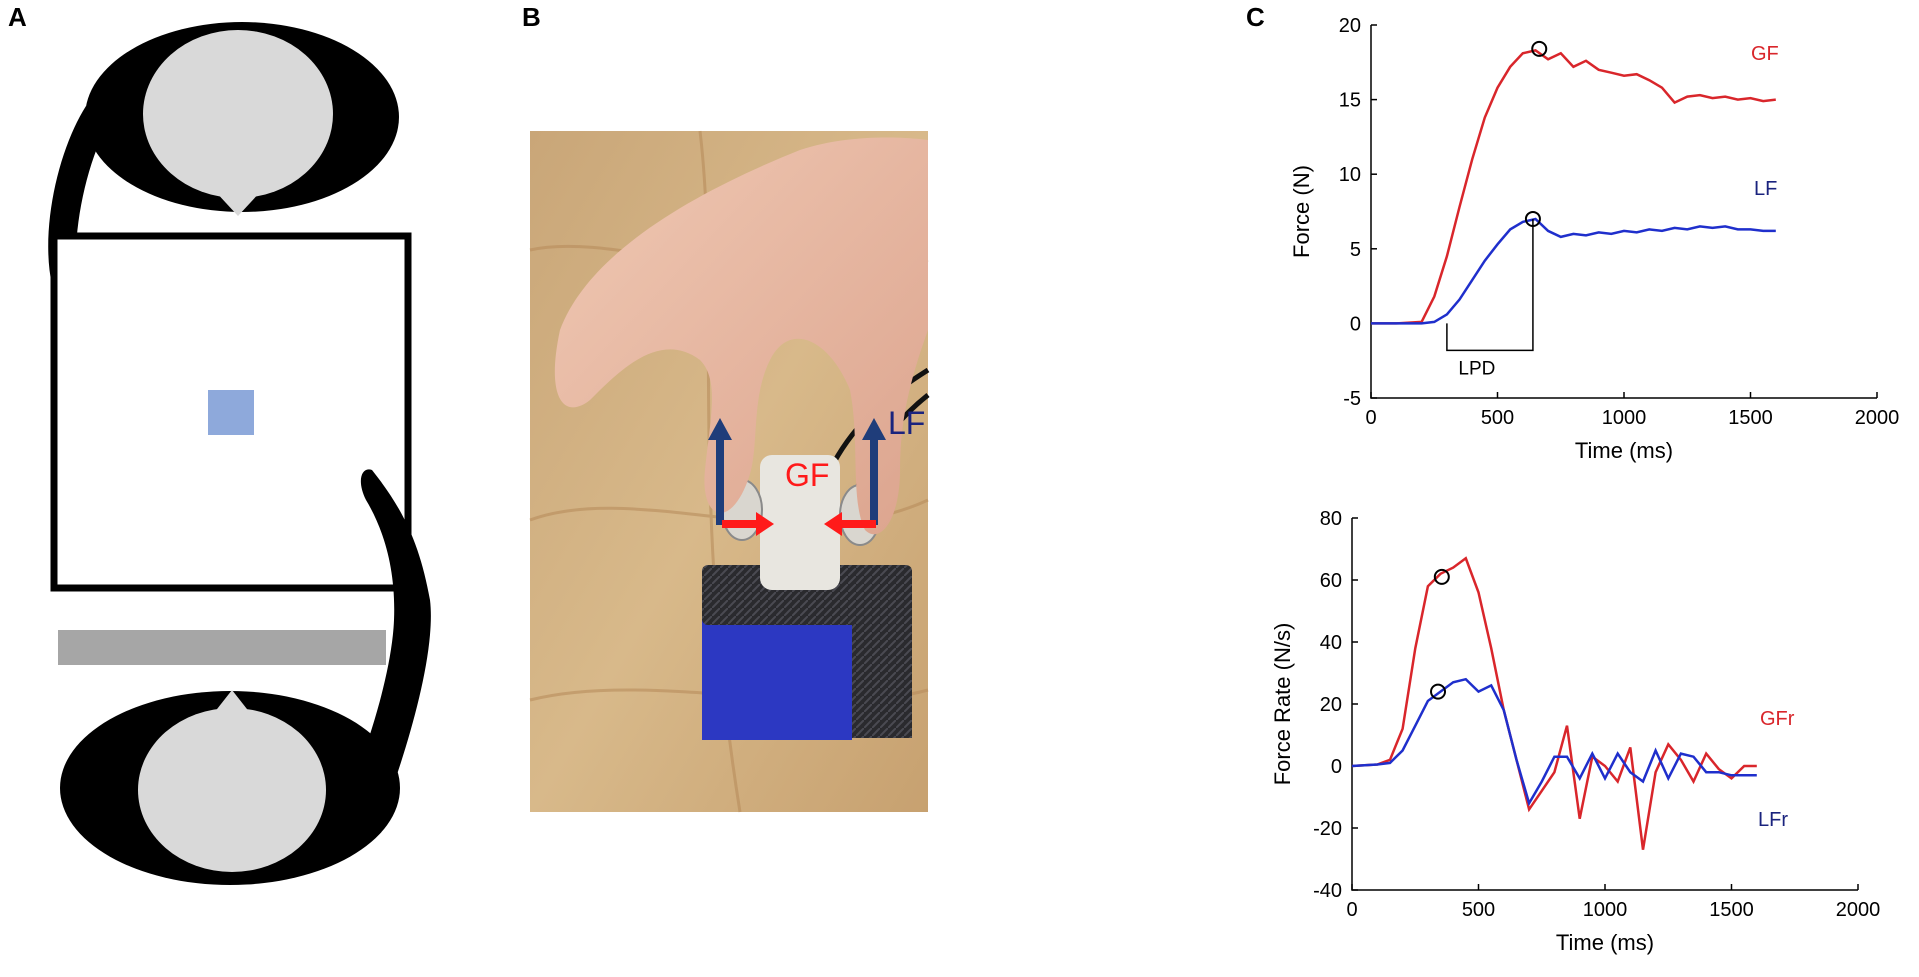 The height and width of the screenshot is (977, 1919). What do you see at coordinates (222, 647) in the screenshot?
I see `gray-bar` at bounding box center [222, 647].